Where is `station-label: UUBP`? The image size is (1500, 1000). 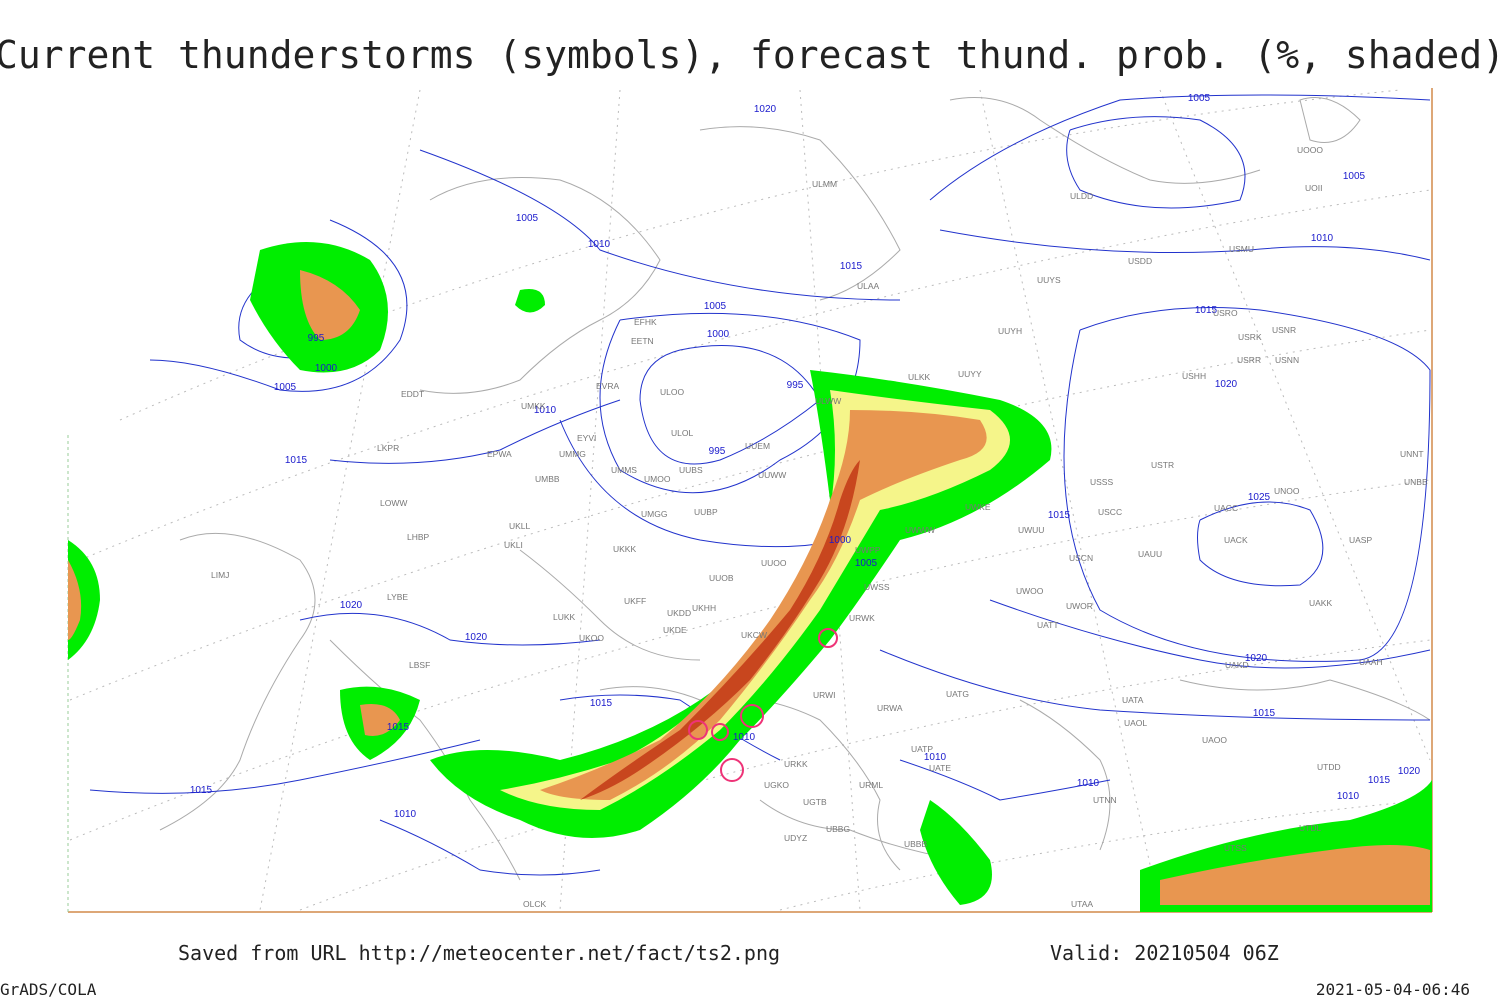 station-label: UUBP is located at coordinates (706, 512).